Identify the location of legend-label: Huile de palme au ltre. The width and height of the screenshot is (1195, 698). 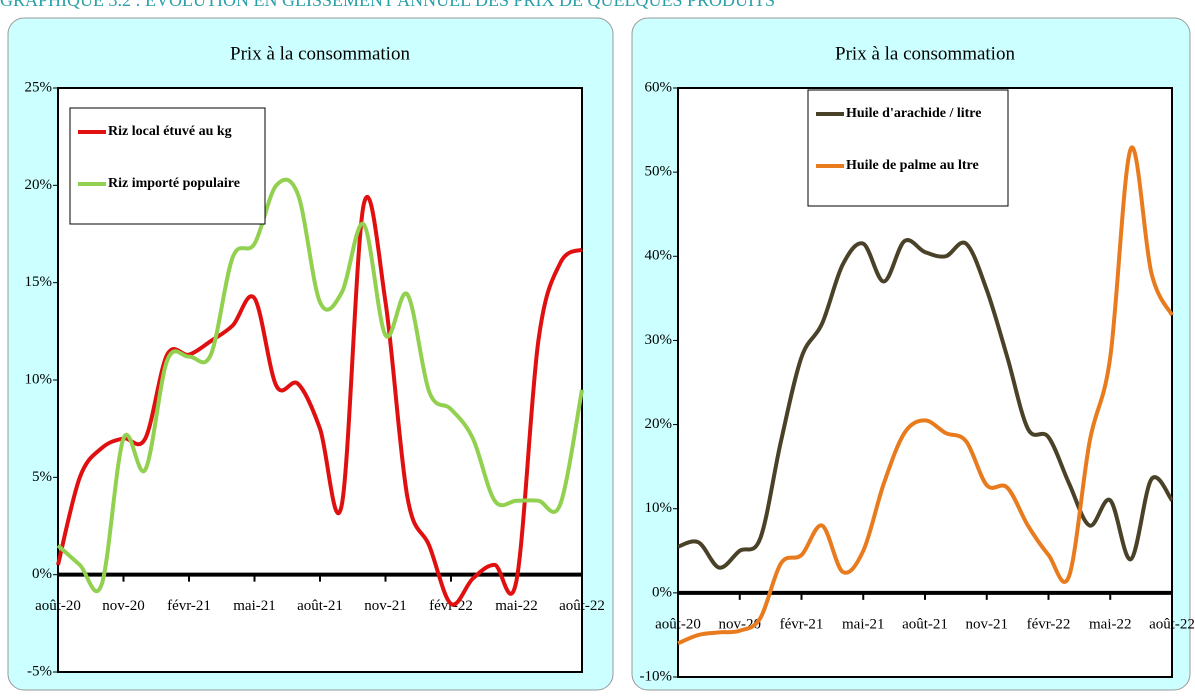
(912, 165).